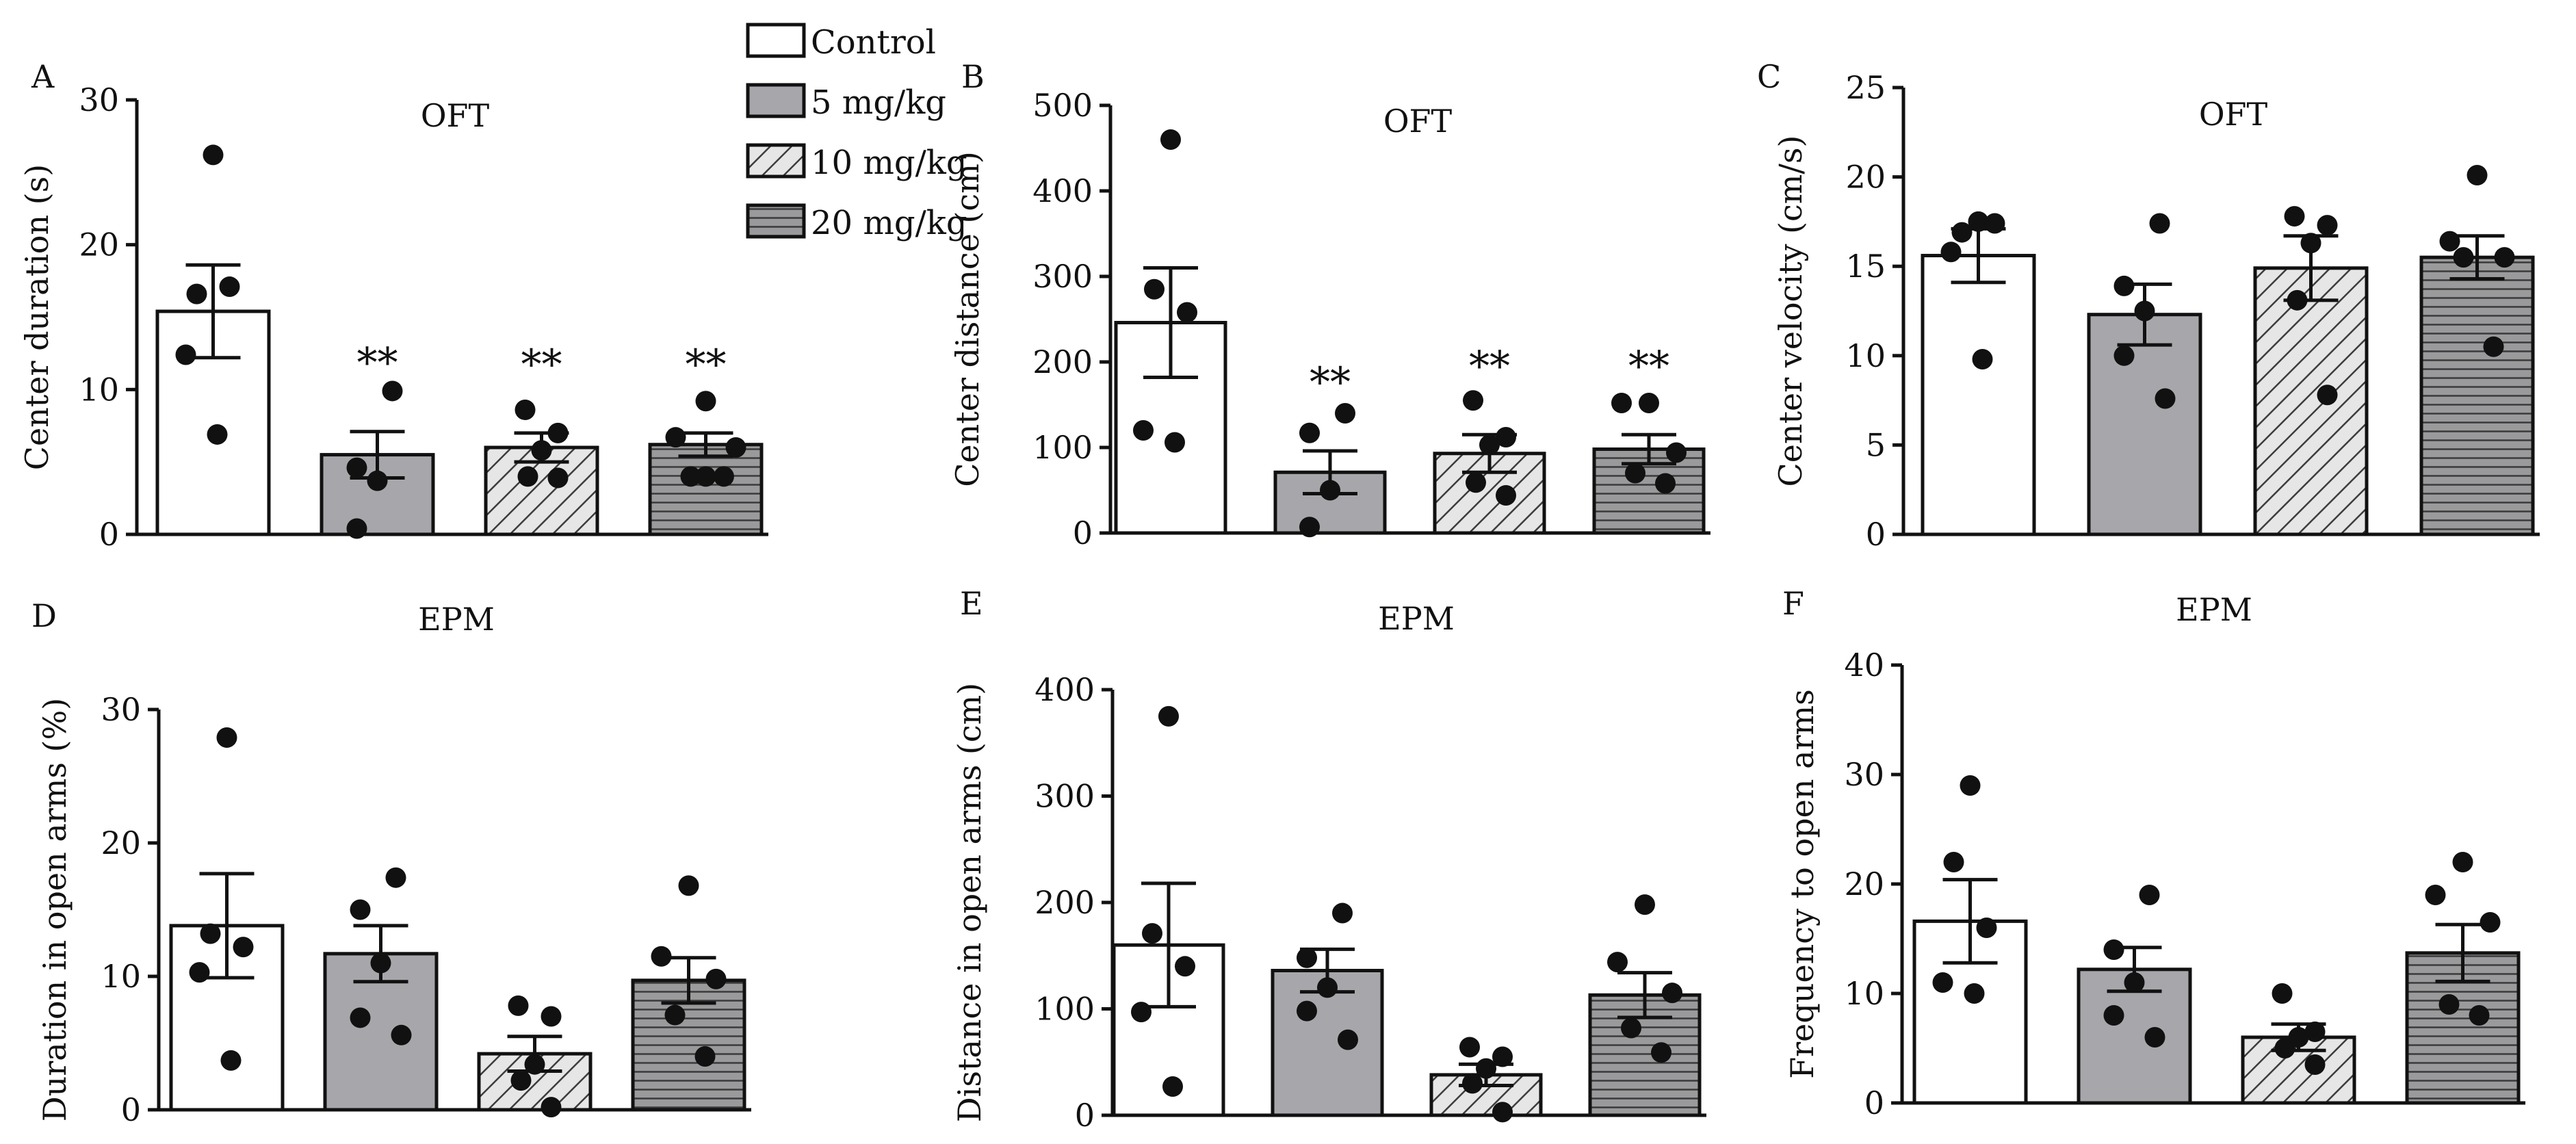 This screenshot has width=2576, height=1144. I want to click on panel-A: A OFT Center duration (s) ** ** ** 0 10 20 30, so click(393, 305).